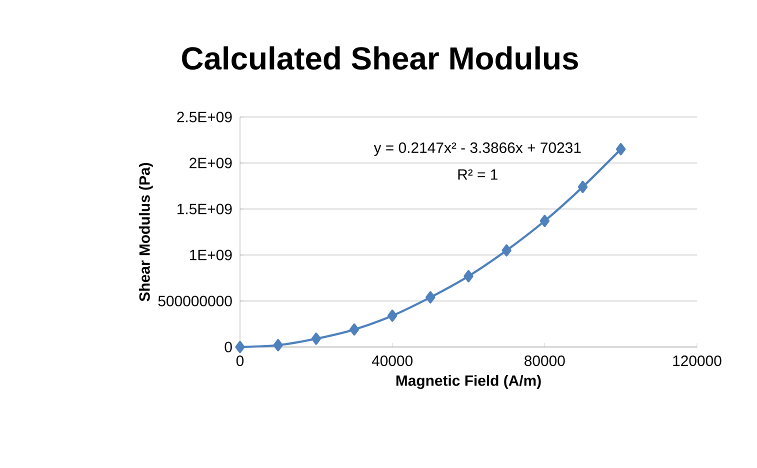  What do you see at coordinates (211, 255) in the screenshot?
I see `y-tick-label: 1E+09` at bounding box center [211, 255].